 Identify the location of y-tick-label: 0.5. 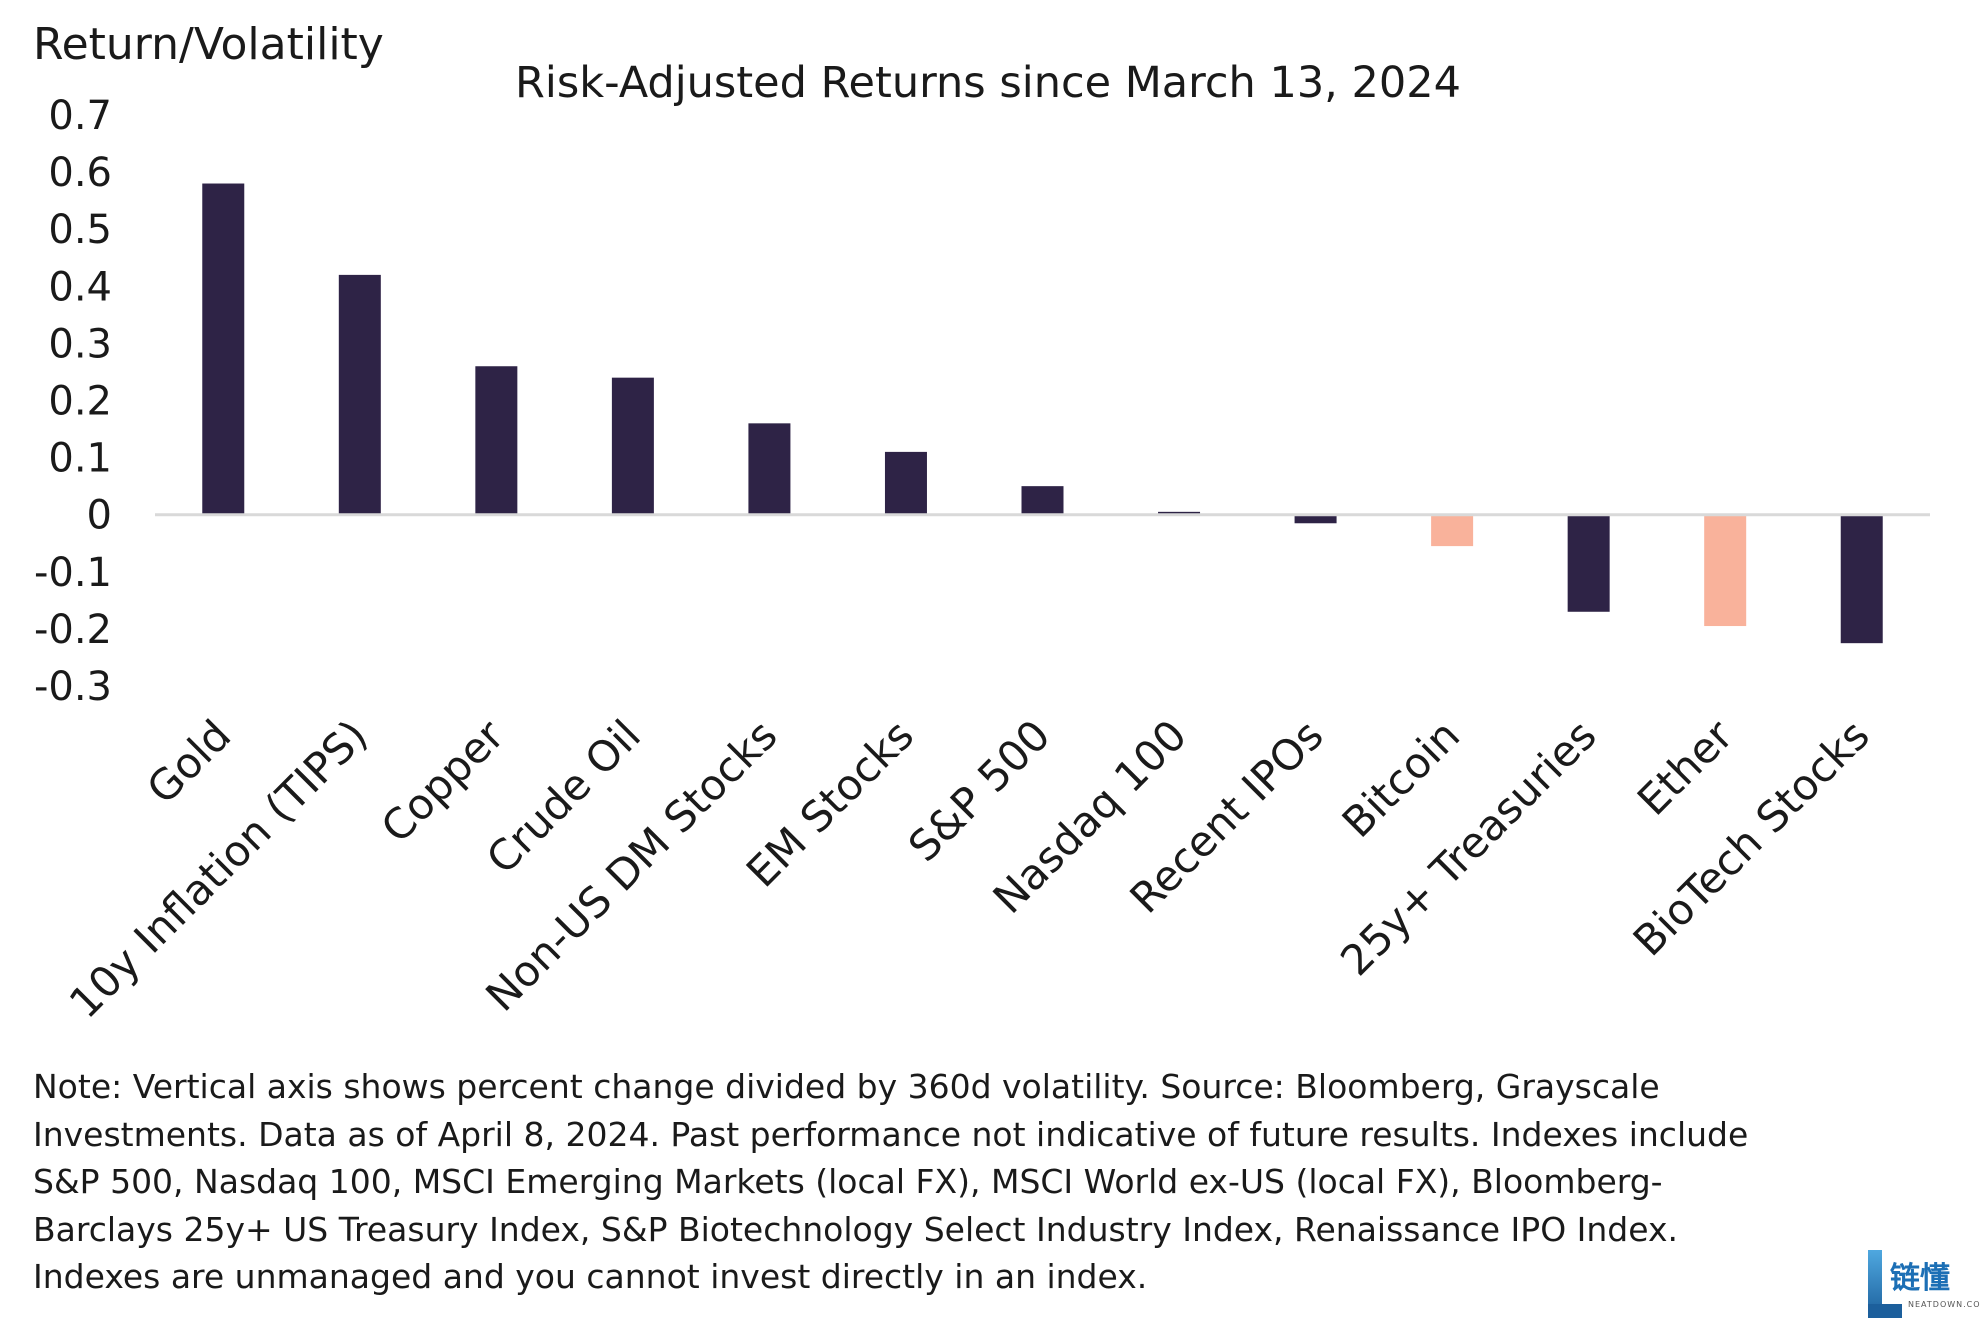
(80, 230).